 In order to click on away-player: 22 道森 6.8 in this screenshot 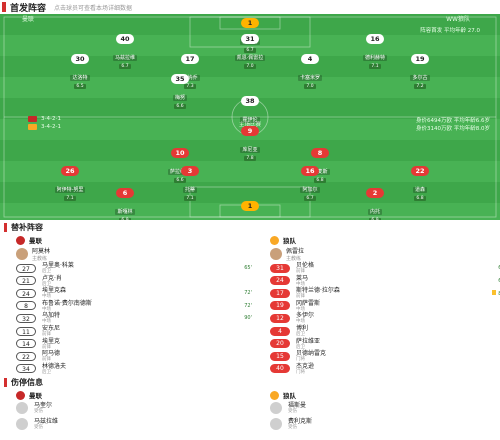, I will do `click(420, 183)`.